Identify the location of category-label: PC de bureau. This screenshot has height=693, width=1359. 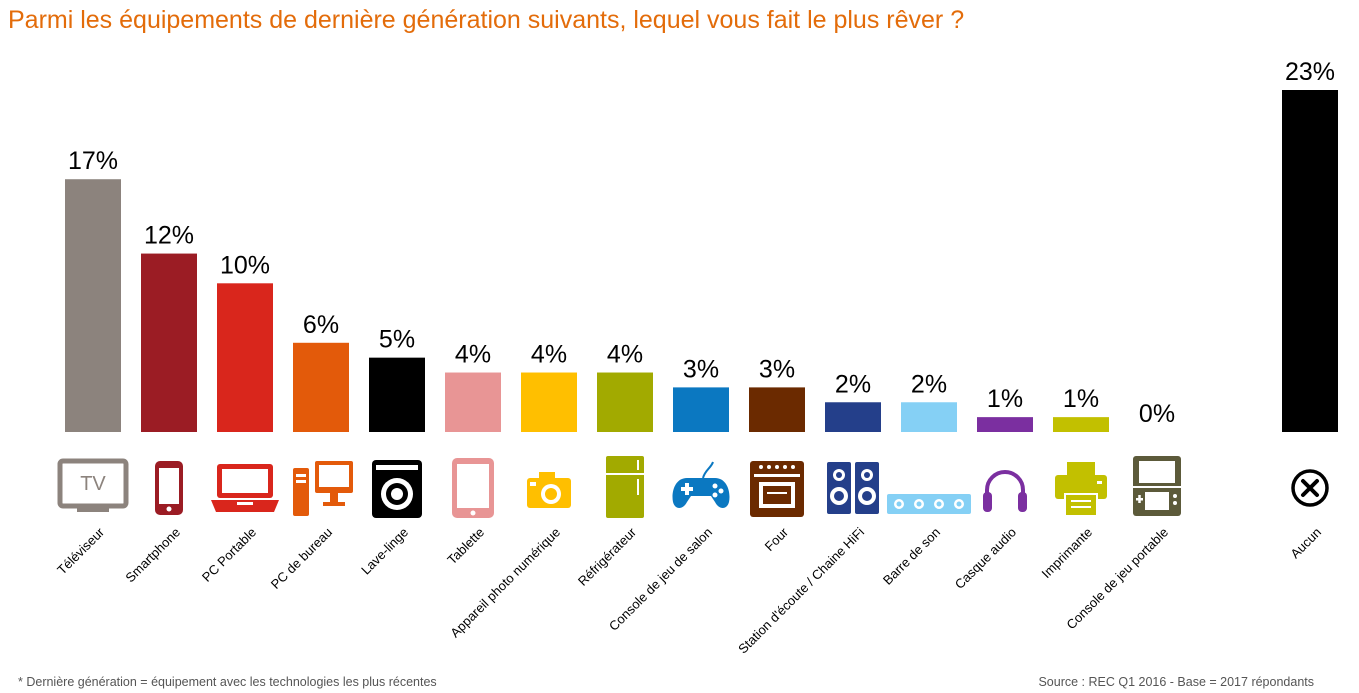
(301, 558).